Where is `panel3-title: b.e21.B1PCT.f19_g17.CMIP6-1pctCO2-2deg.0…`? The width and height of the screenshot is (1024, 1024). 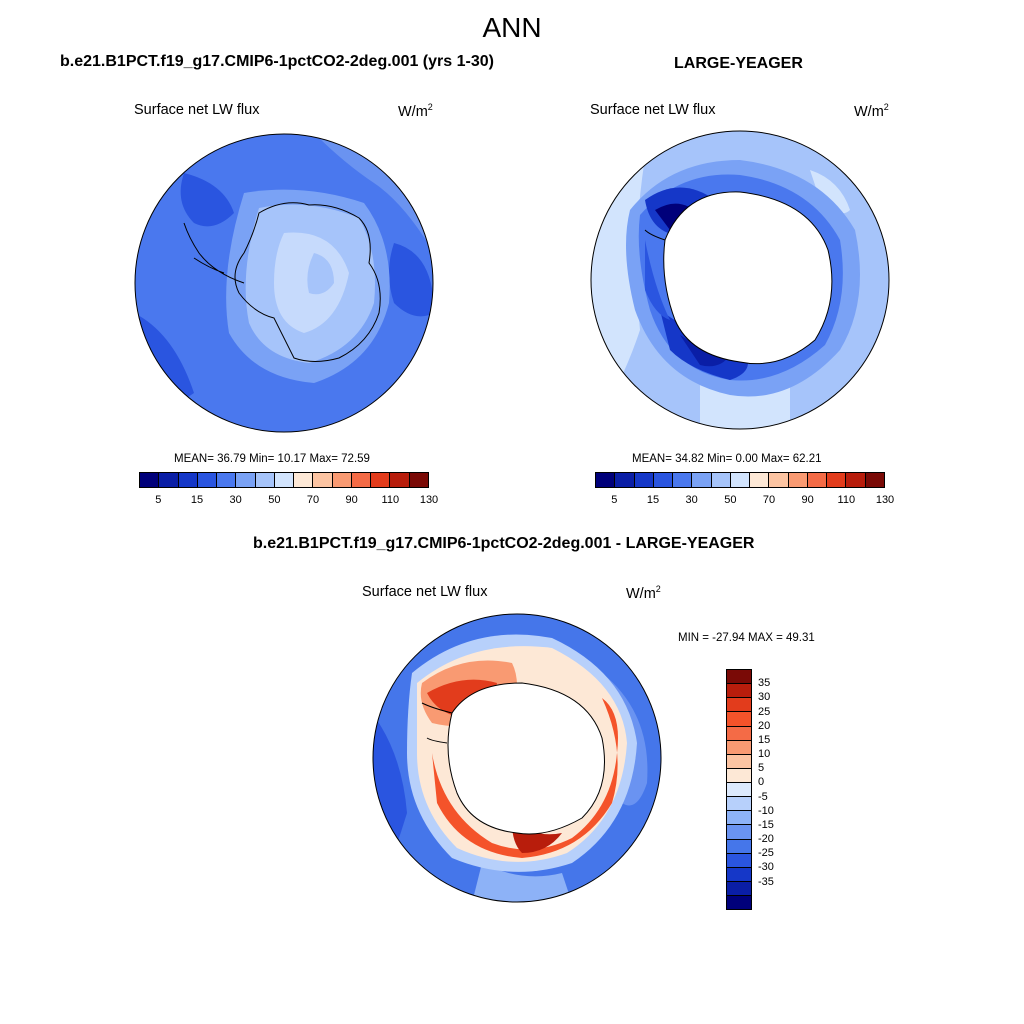 panel3-title: b.e21.B1PCT.f19_g17.CMIP6-1pctCO2-2deg.0… is located at coordinates (504, 543).